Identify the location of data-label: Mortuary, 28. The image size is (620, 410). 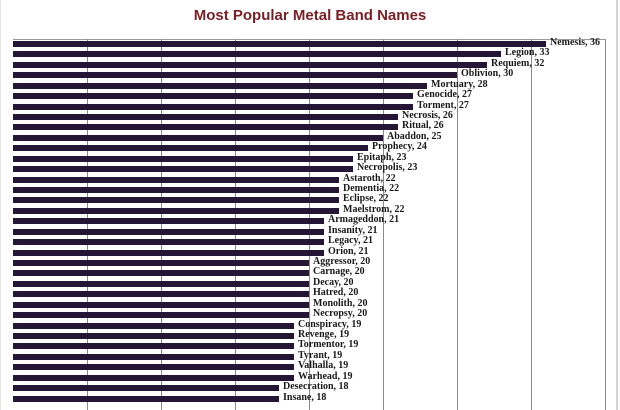
(459, 84).